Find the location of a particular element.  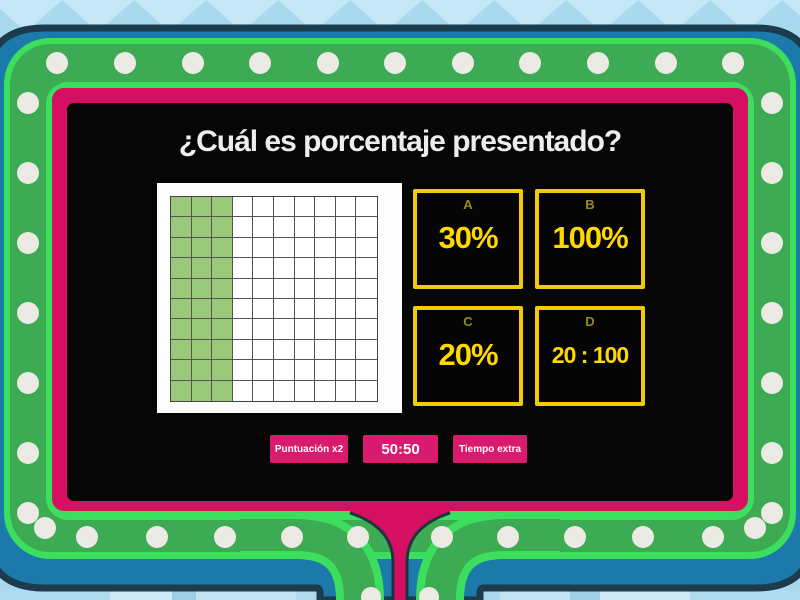

answer-value: 20% is located at coordinates (468, 354).